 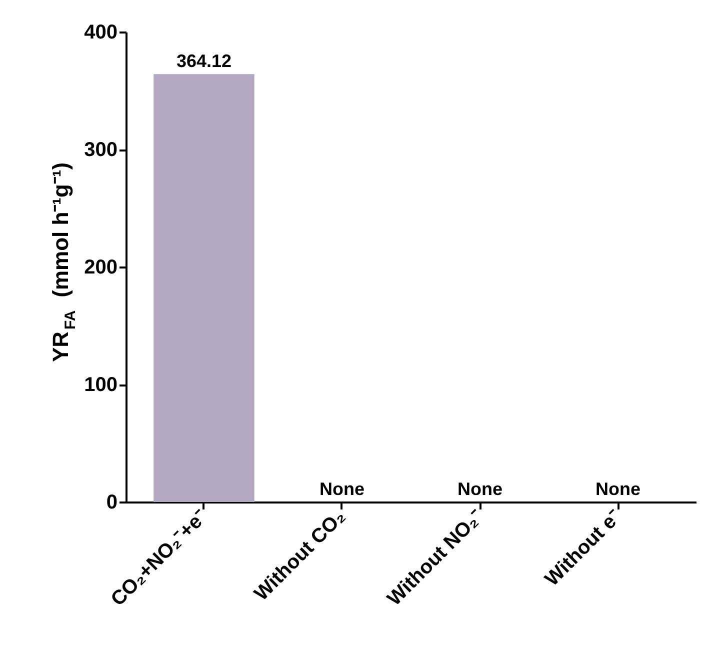 What do you see at coordinates (101, 267) in the screenshot?
I see `y-tick-label: 200` at bounding box center [101, 267].